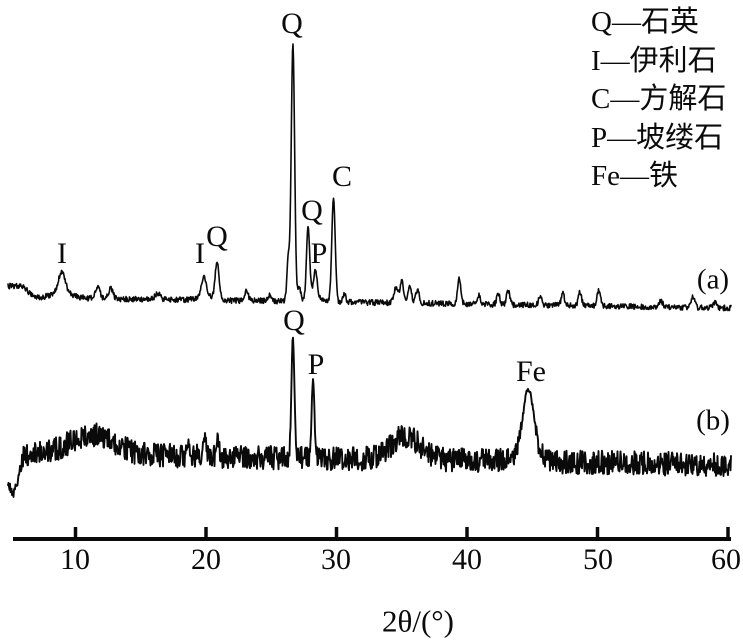 The width and height of the screenshot is (743, 642). Describe the element at coordinates (206, 559) in the screenshot. I see `x-tick-label-20: 20` at that location.